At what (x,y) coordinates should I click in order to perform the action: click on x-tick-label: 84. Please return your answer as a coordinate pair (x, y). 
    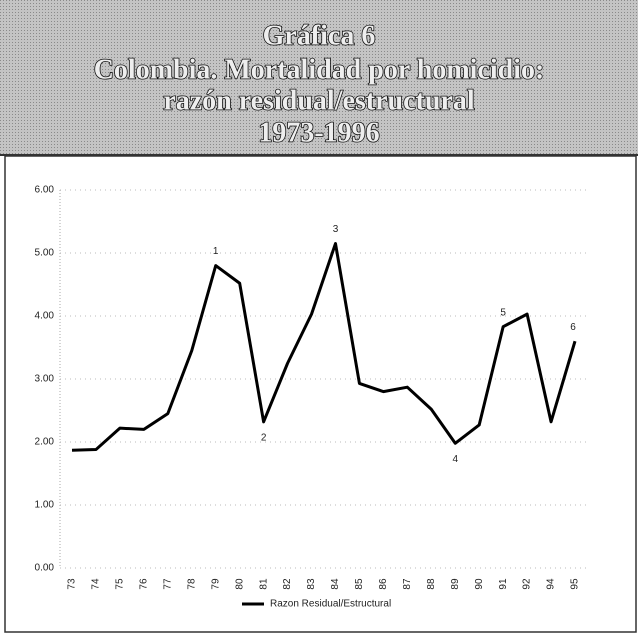
    Looking at the image, I should click on (335, 584).